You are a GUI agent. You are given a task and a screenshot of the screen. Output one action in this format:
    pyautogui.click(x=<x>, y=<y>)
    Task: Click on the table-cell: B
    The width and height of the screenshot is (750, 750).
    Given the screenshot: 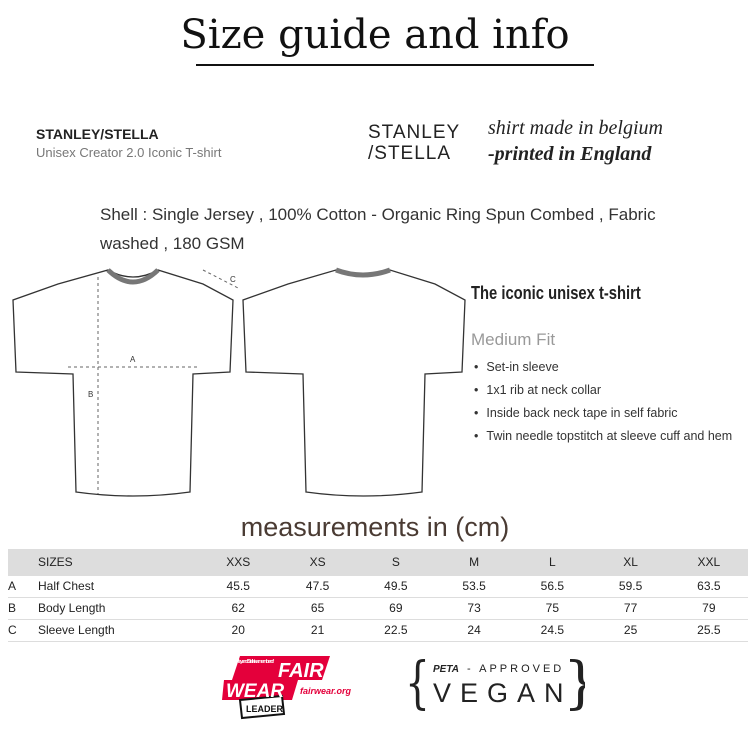 What is the action you would take?
    pyautogui.click(x=23, y=608)
    